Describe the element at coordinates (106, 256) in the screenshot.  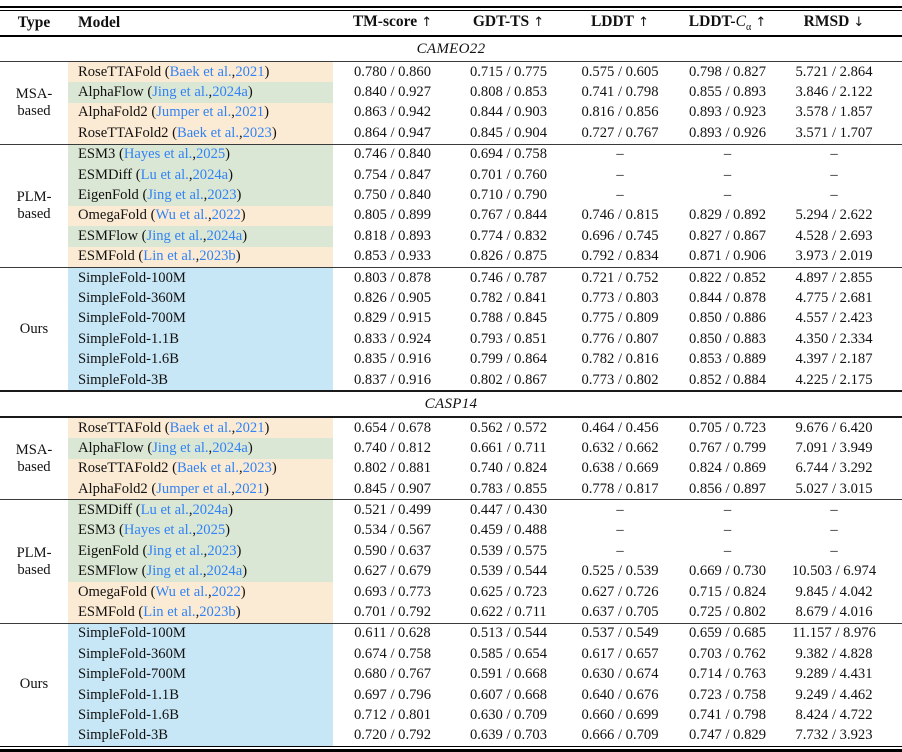
I see `model-name: ESMFold` at that location.